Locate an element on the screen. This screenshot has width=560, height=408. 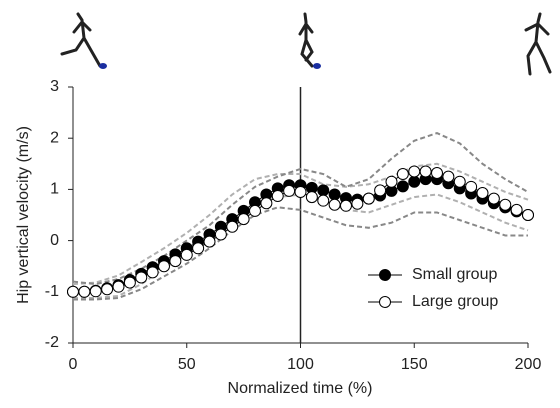
y-tick-label: -1 is located at coordinates (52, 291).